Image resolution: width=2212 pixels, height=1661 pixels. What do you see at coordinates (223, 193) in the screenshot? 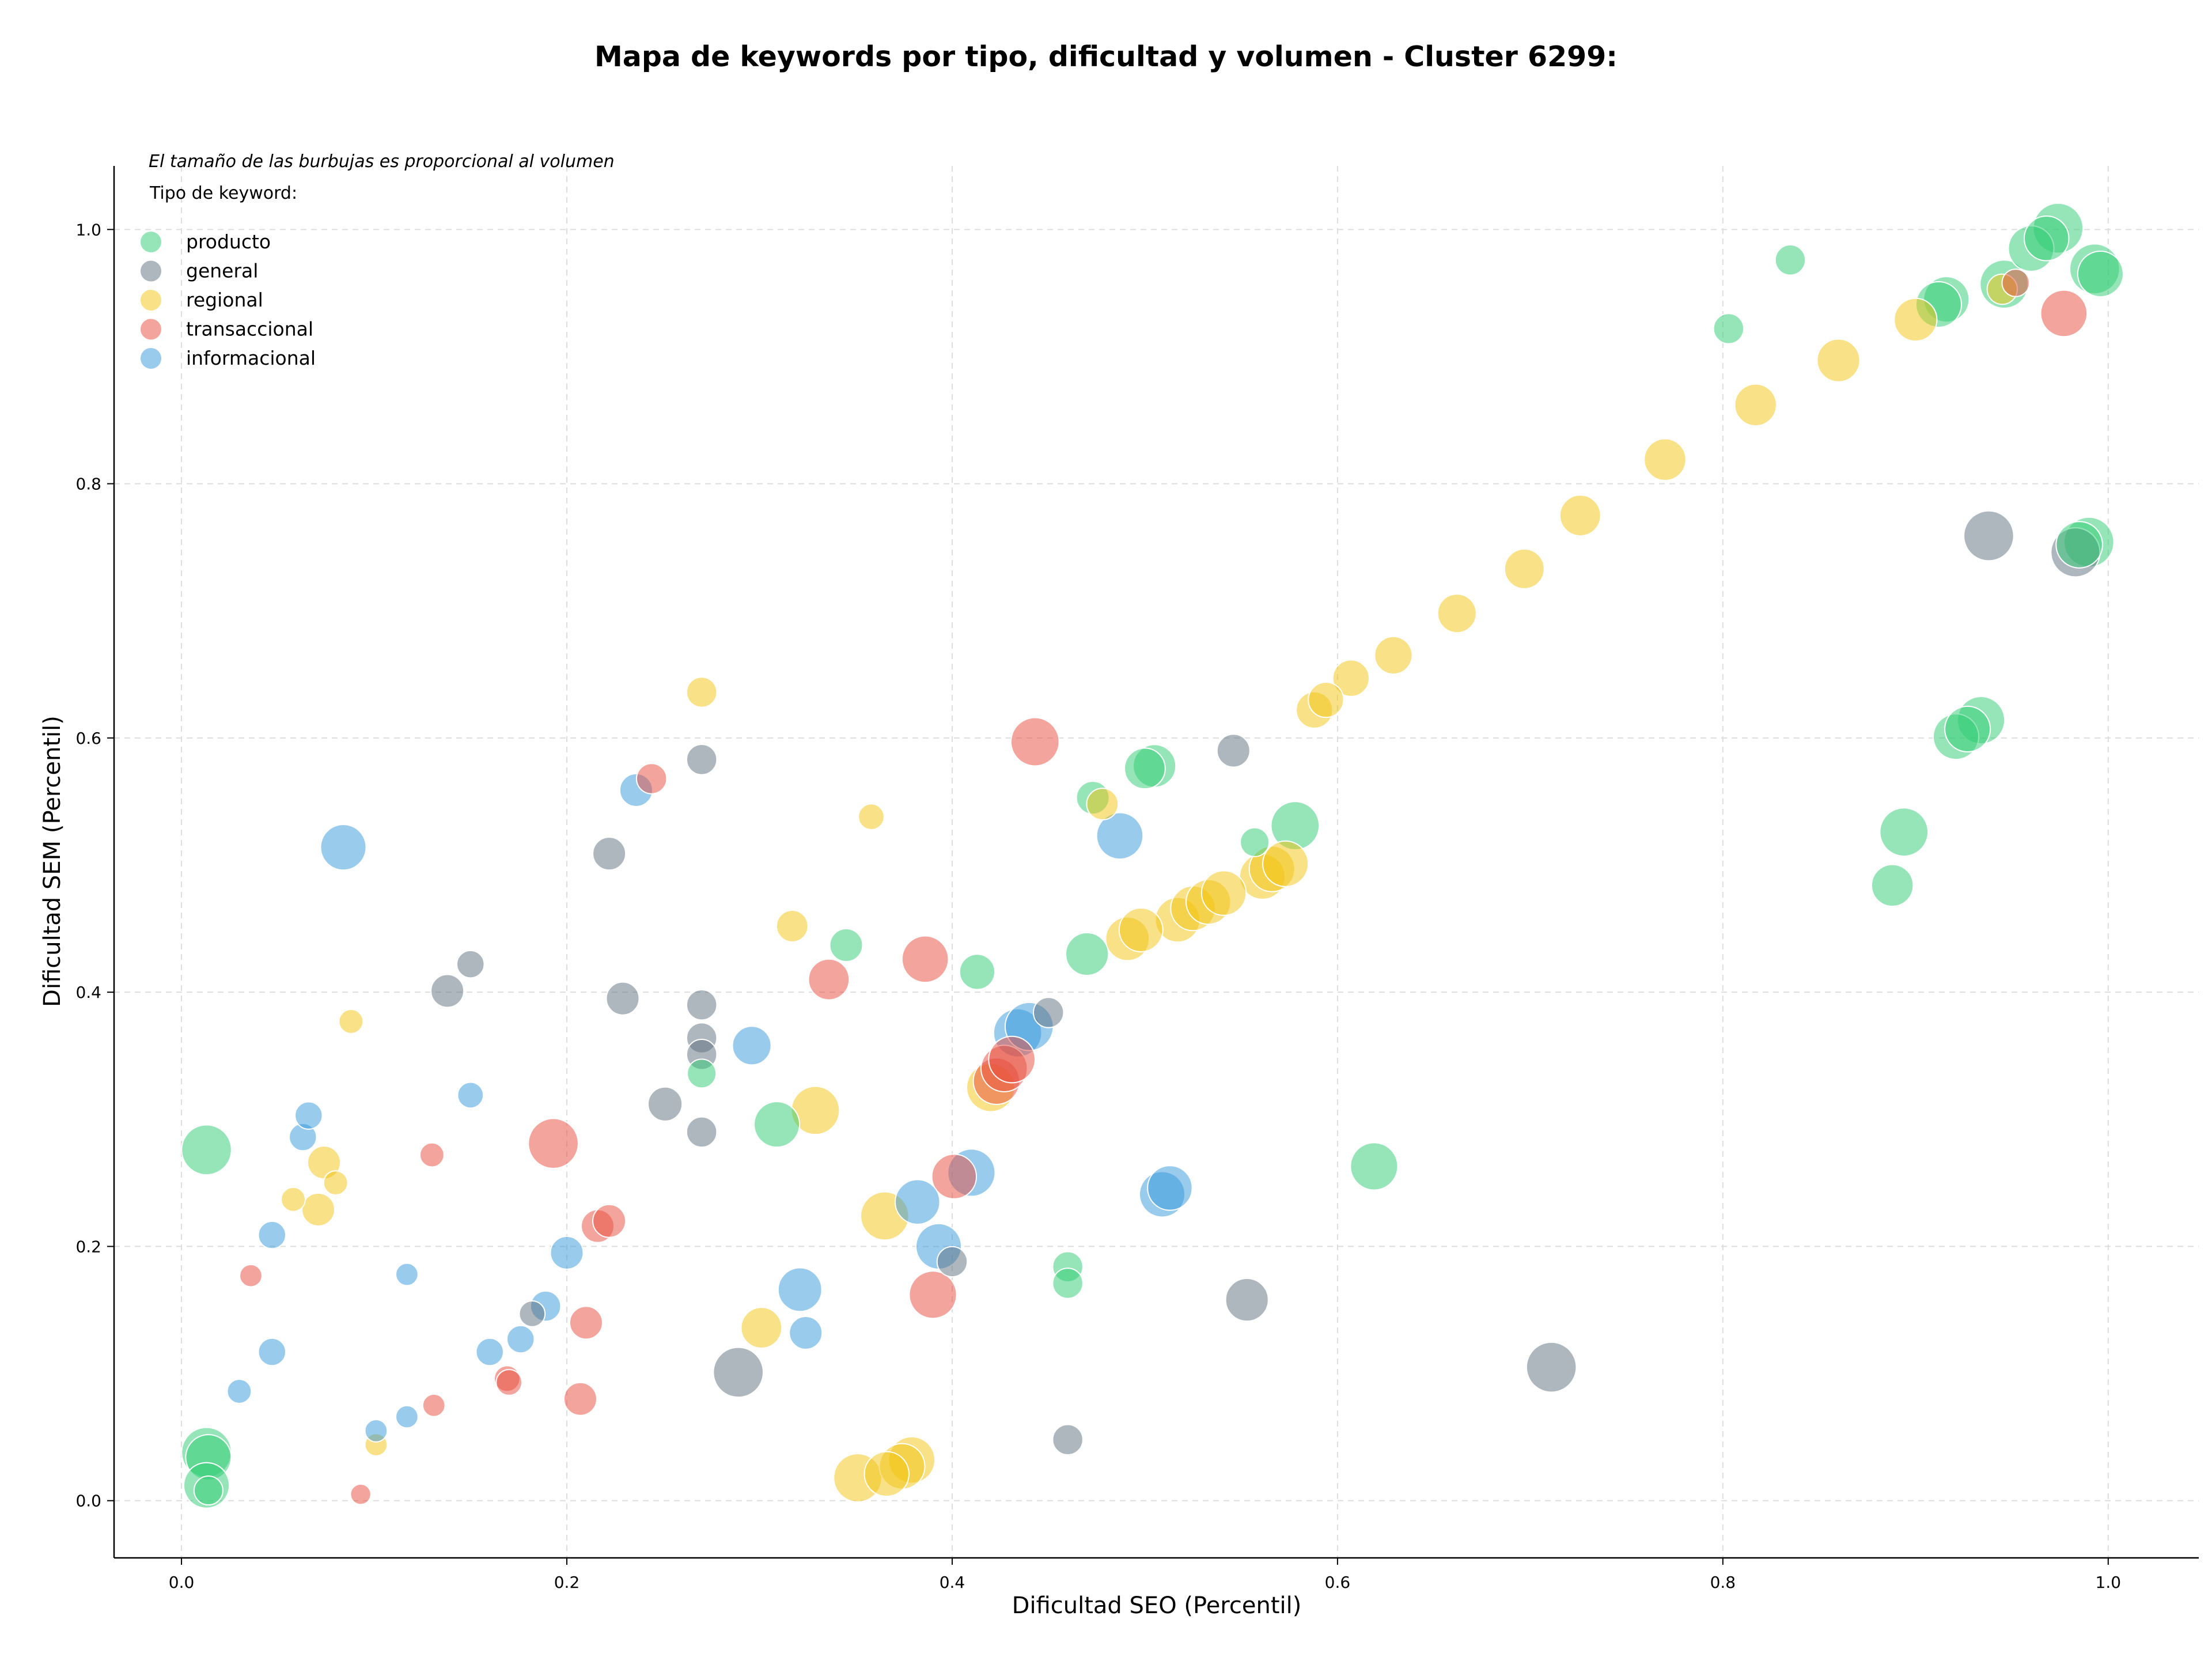
I see `legend-title: Tipo de keyword:` at bounding box center [223, 193].